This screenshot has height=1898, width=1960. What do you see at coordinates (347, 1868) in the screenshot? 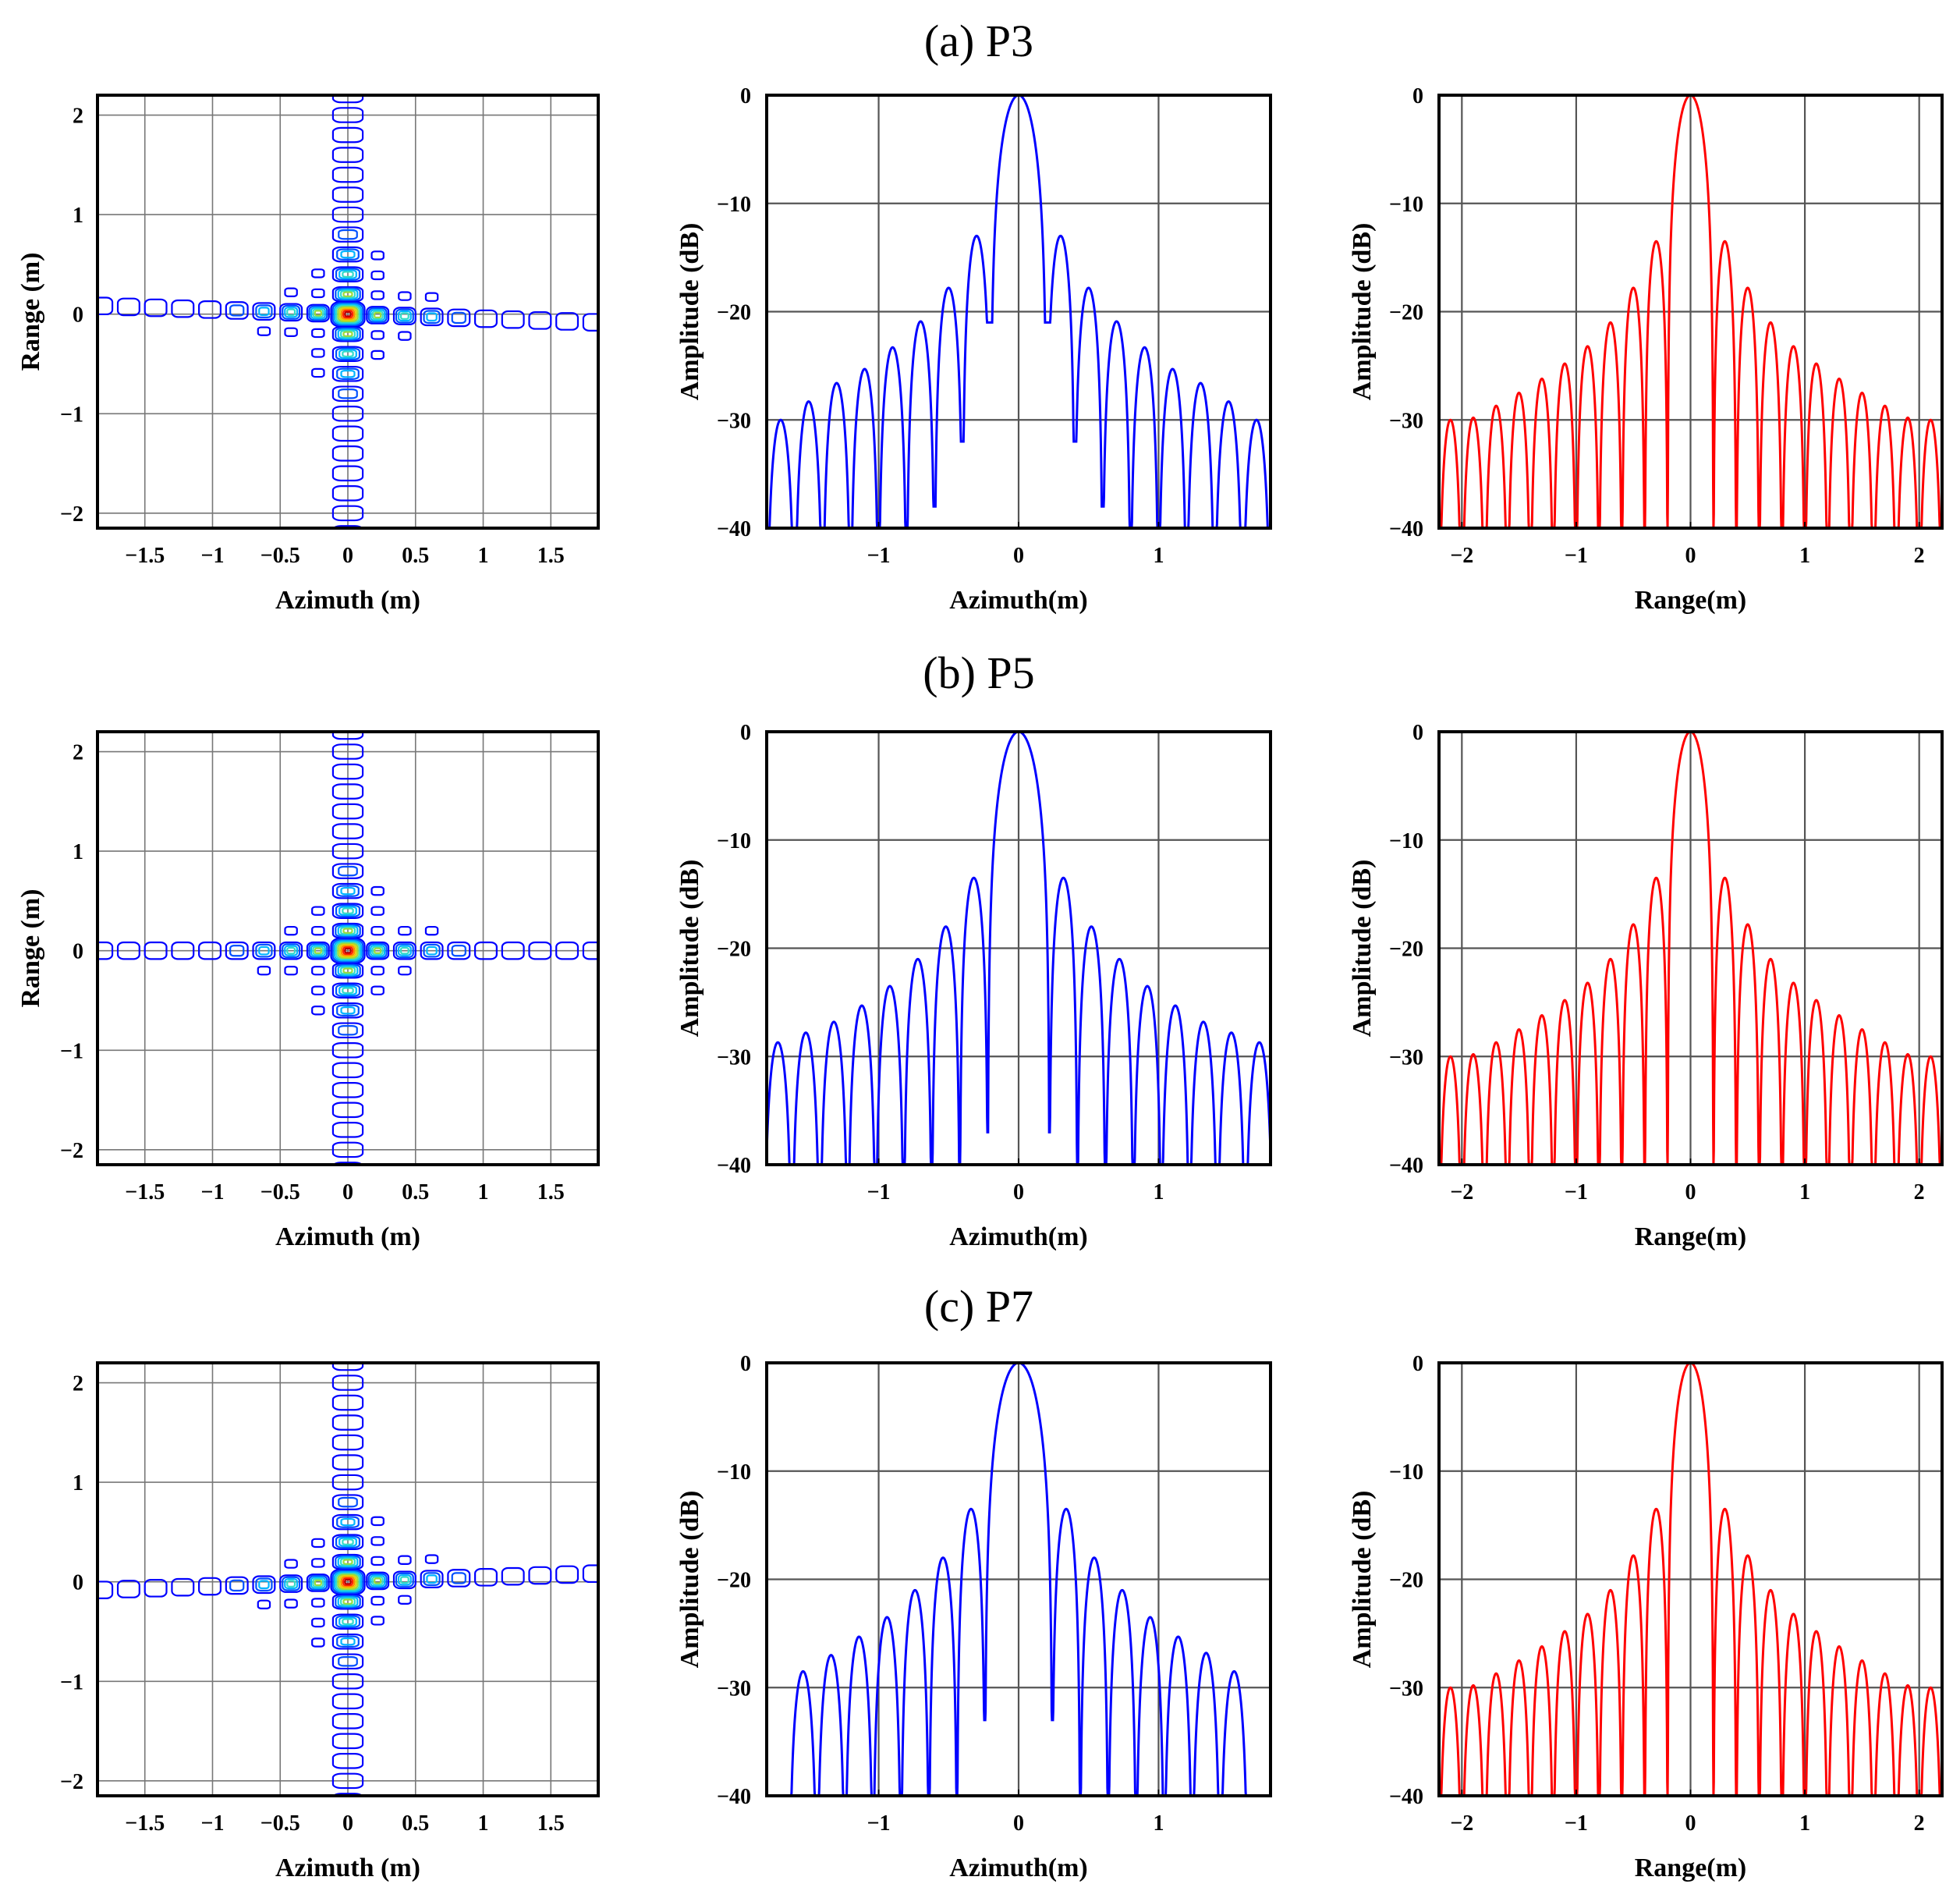
I see `x-axis-label: Azimuth (m)` at bounding box center [347, 1868].